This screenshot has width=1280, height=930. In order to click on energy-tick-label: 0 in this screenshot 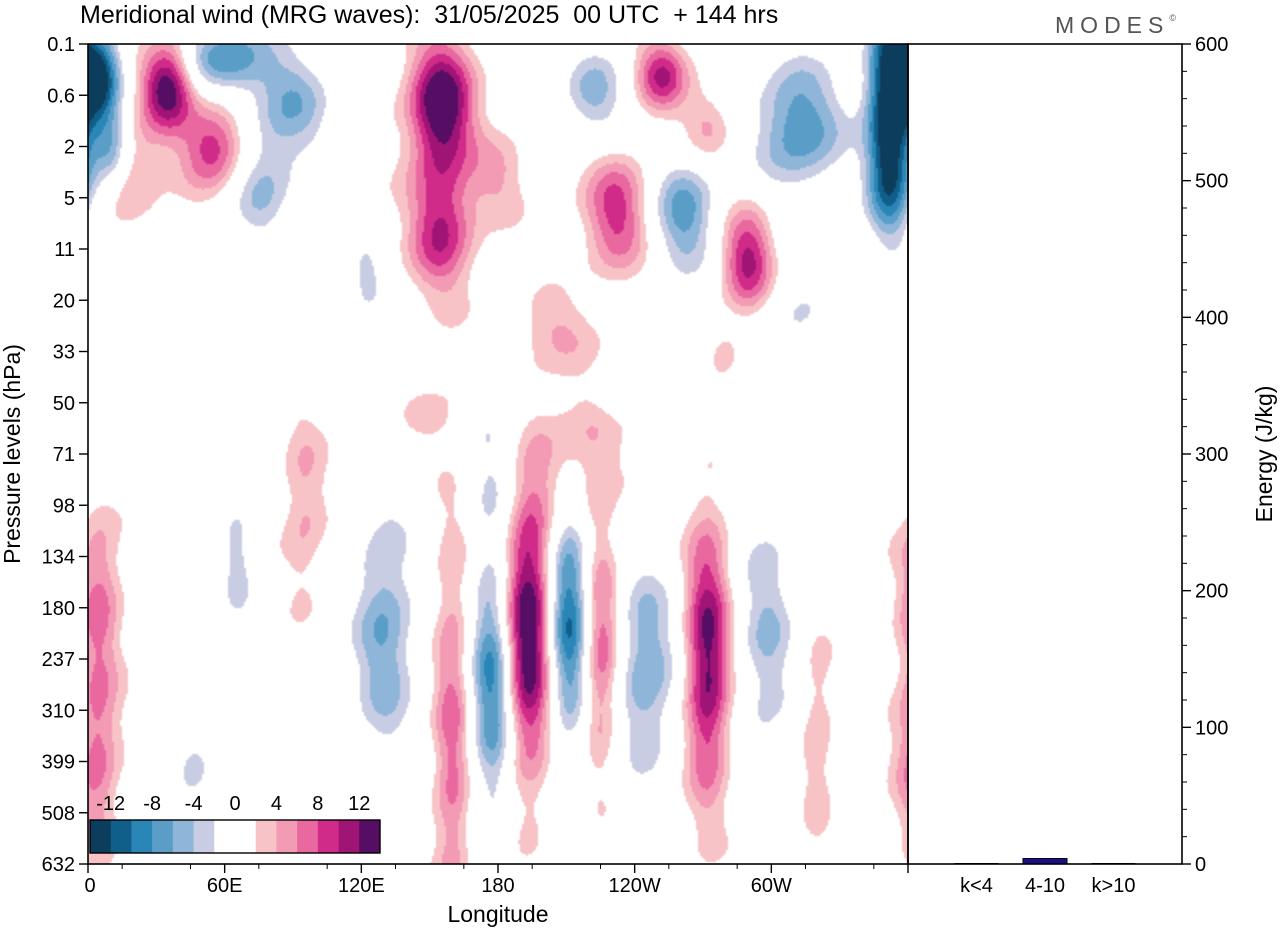, I will do `click(1200, 865)`.